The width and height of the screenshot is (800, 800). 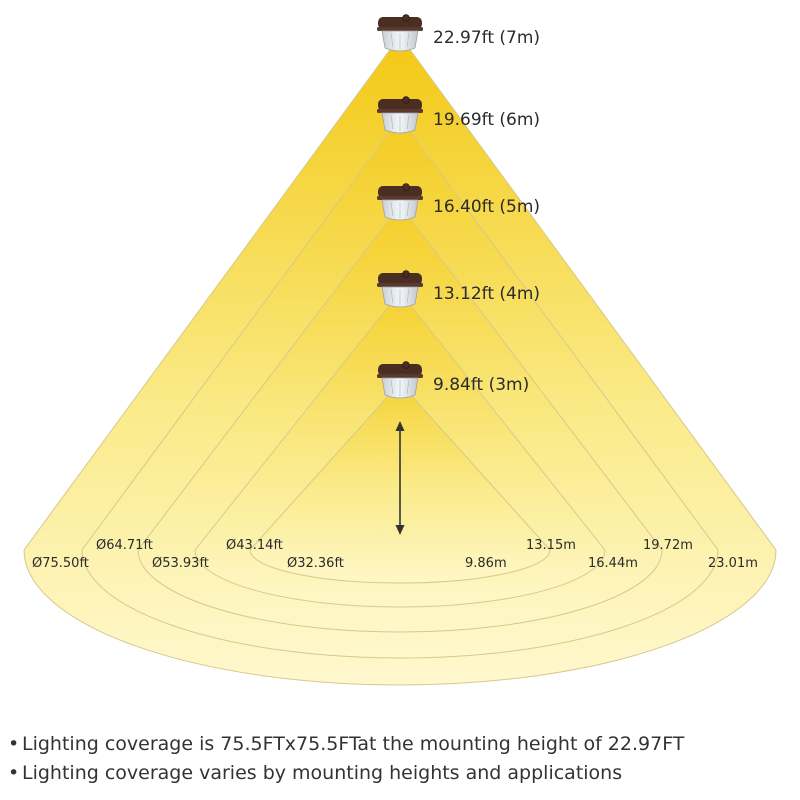 What do you see at coordinates (486, 294) in the screenshot?
I see `mounting-height-label: 13.12ft (4m)` at bounding box center [486, 294].